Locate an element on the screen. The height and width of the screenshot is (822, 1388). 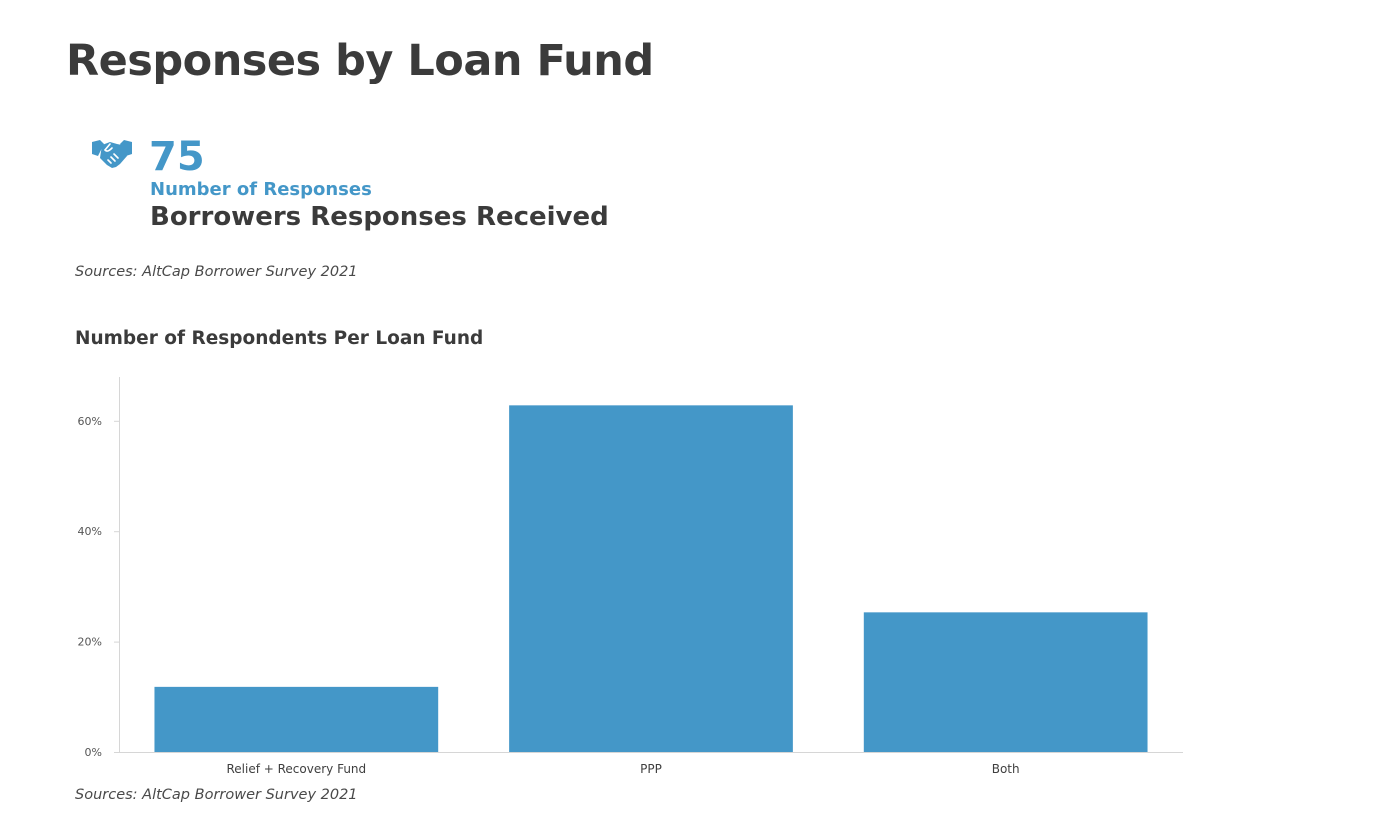
page-title: Responses by Loan Fund is located at coordinates (360, 61).